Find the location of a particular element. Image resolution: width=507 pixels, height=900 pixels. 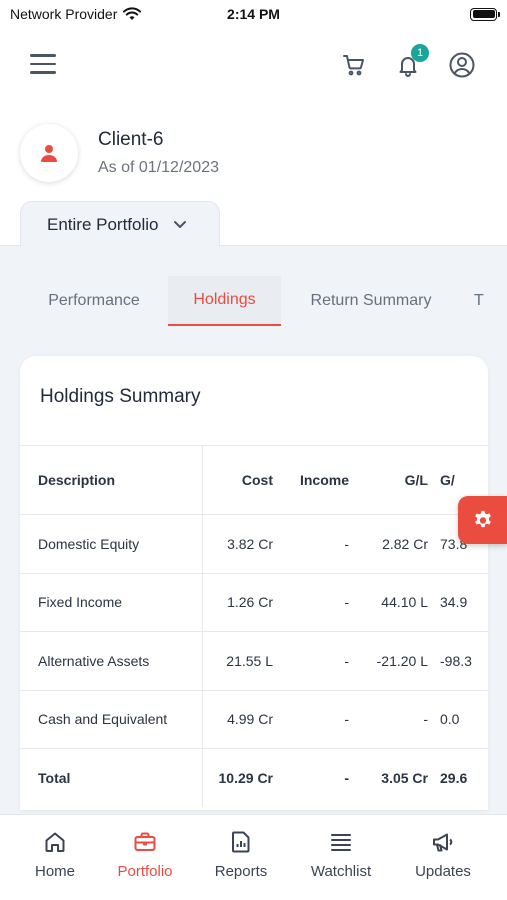

gear-icon is located at coordinates (482, 519).